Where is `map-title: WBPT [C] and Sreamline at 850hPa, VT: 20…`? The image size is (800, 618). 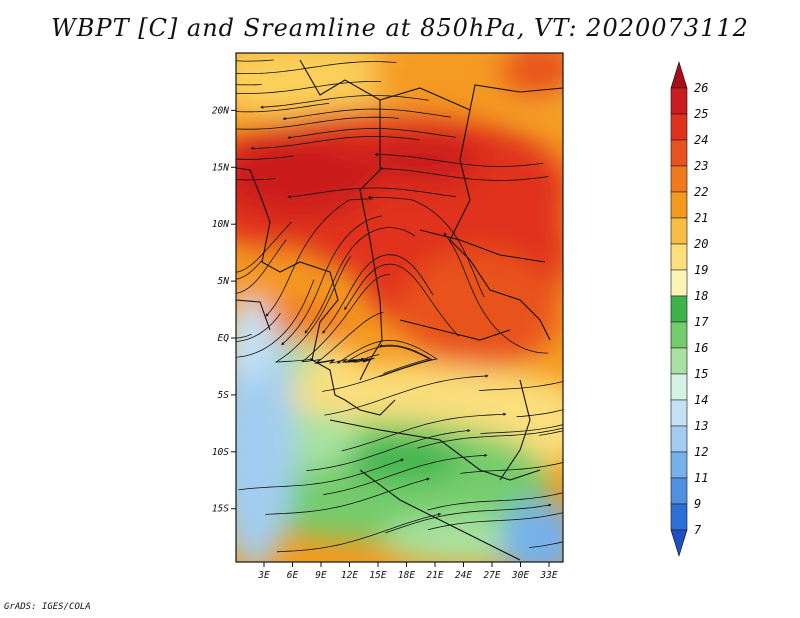
map-title: WBPT [C] and Sreamline at 850hPa, VT: 20… is located at coordinates (400, 28).